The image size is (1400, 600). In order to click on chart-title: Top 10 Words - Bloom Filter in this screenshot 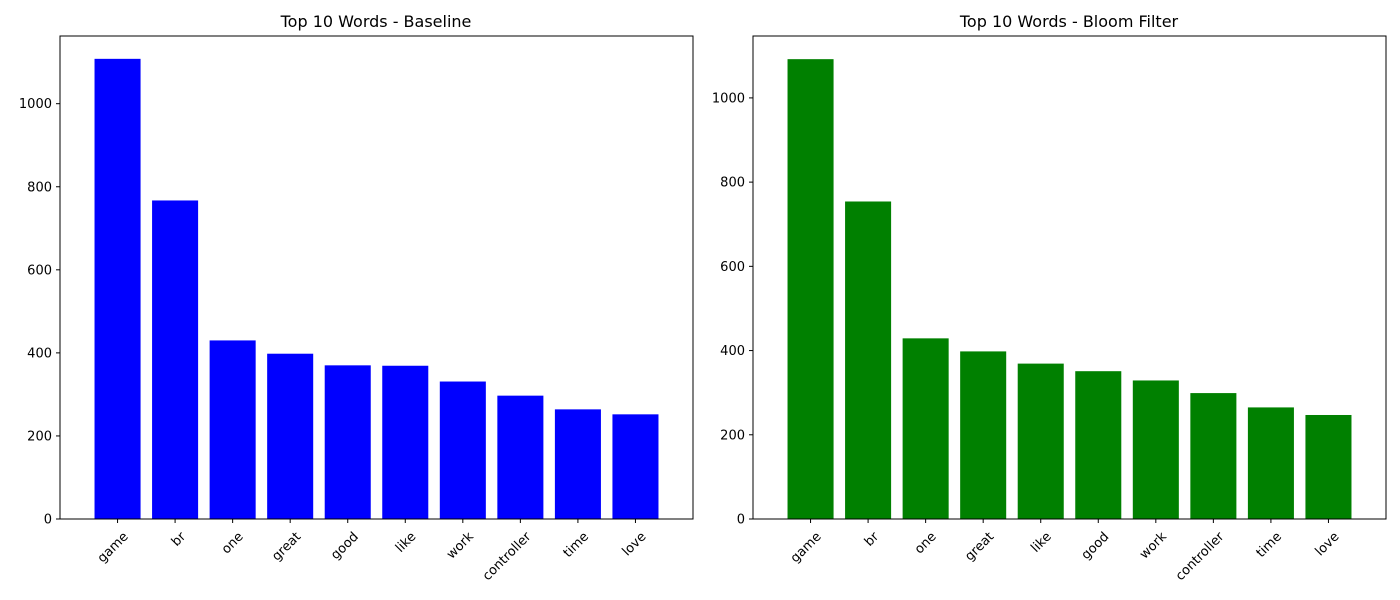, I will do `click(1069, 21)`.